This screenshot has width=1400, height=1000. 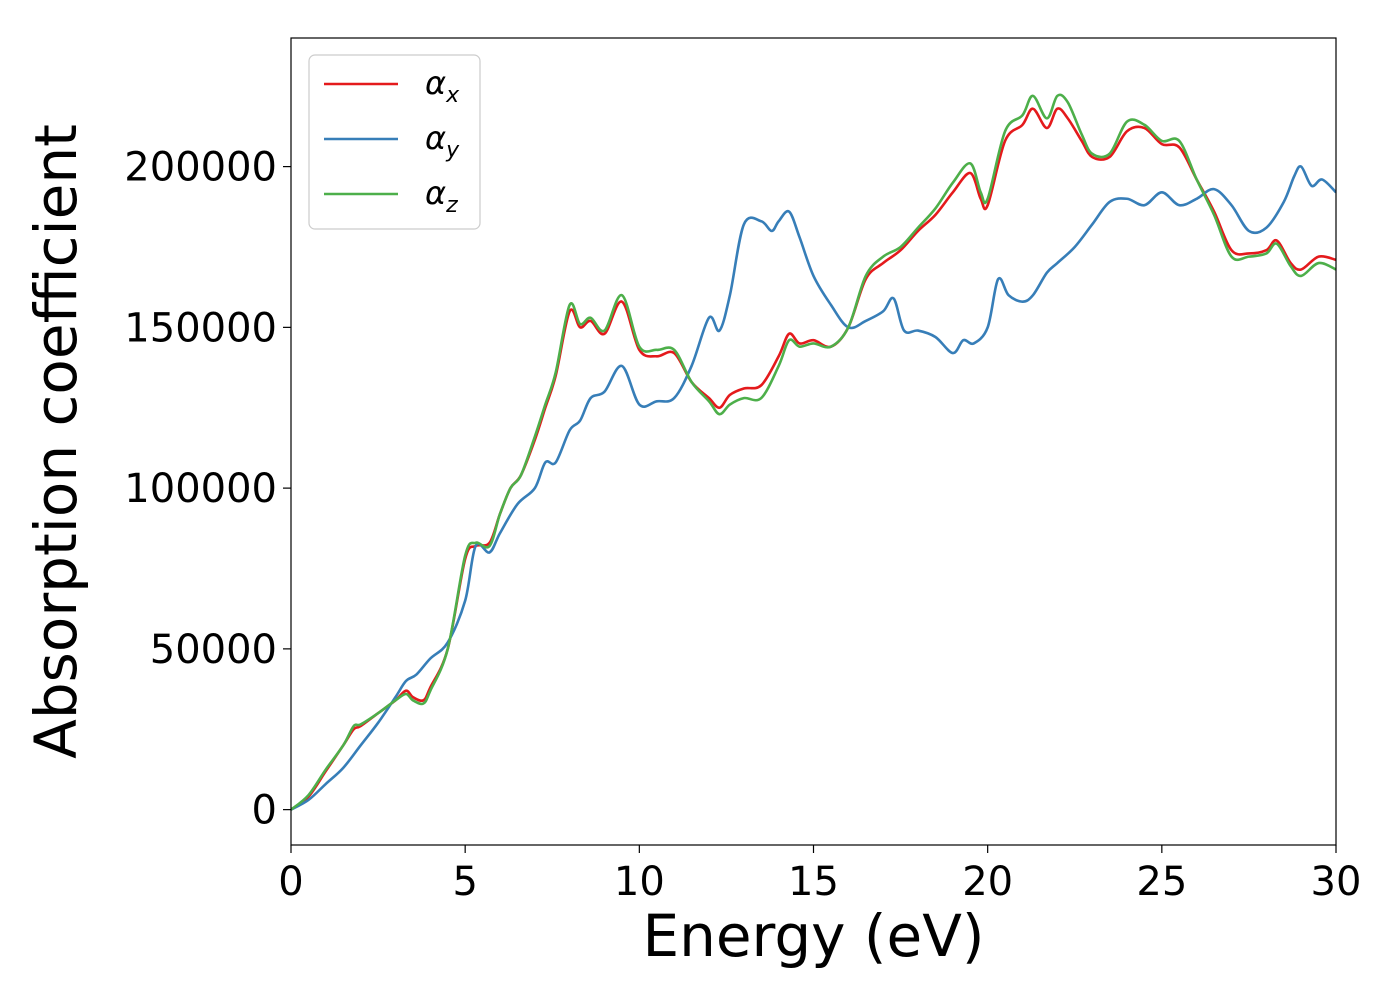 I want to click on y-tick-label: 0, so click(x=264, y=811).